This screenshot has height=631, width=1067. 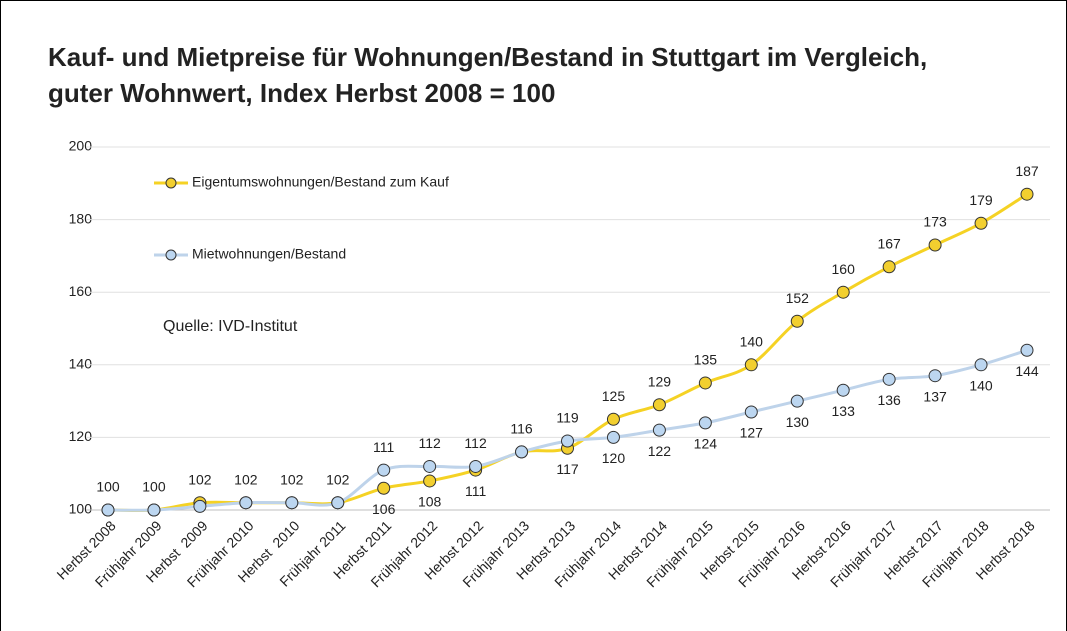 What do you see at coordinates (660, 451) in the screenshot?
I see `data-label: 122` at bounding box center [660, 451].